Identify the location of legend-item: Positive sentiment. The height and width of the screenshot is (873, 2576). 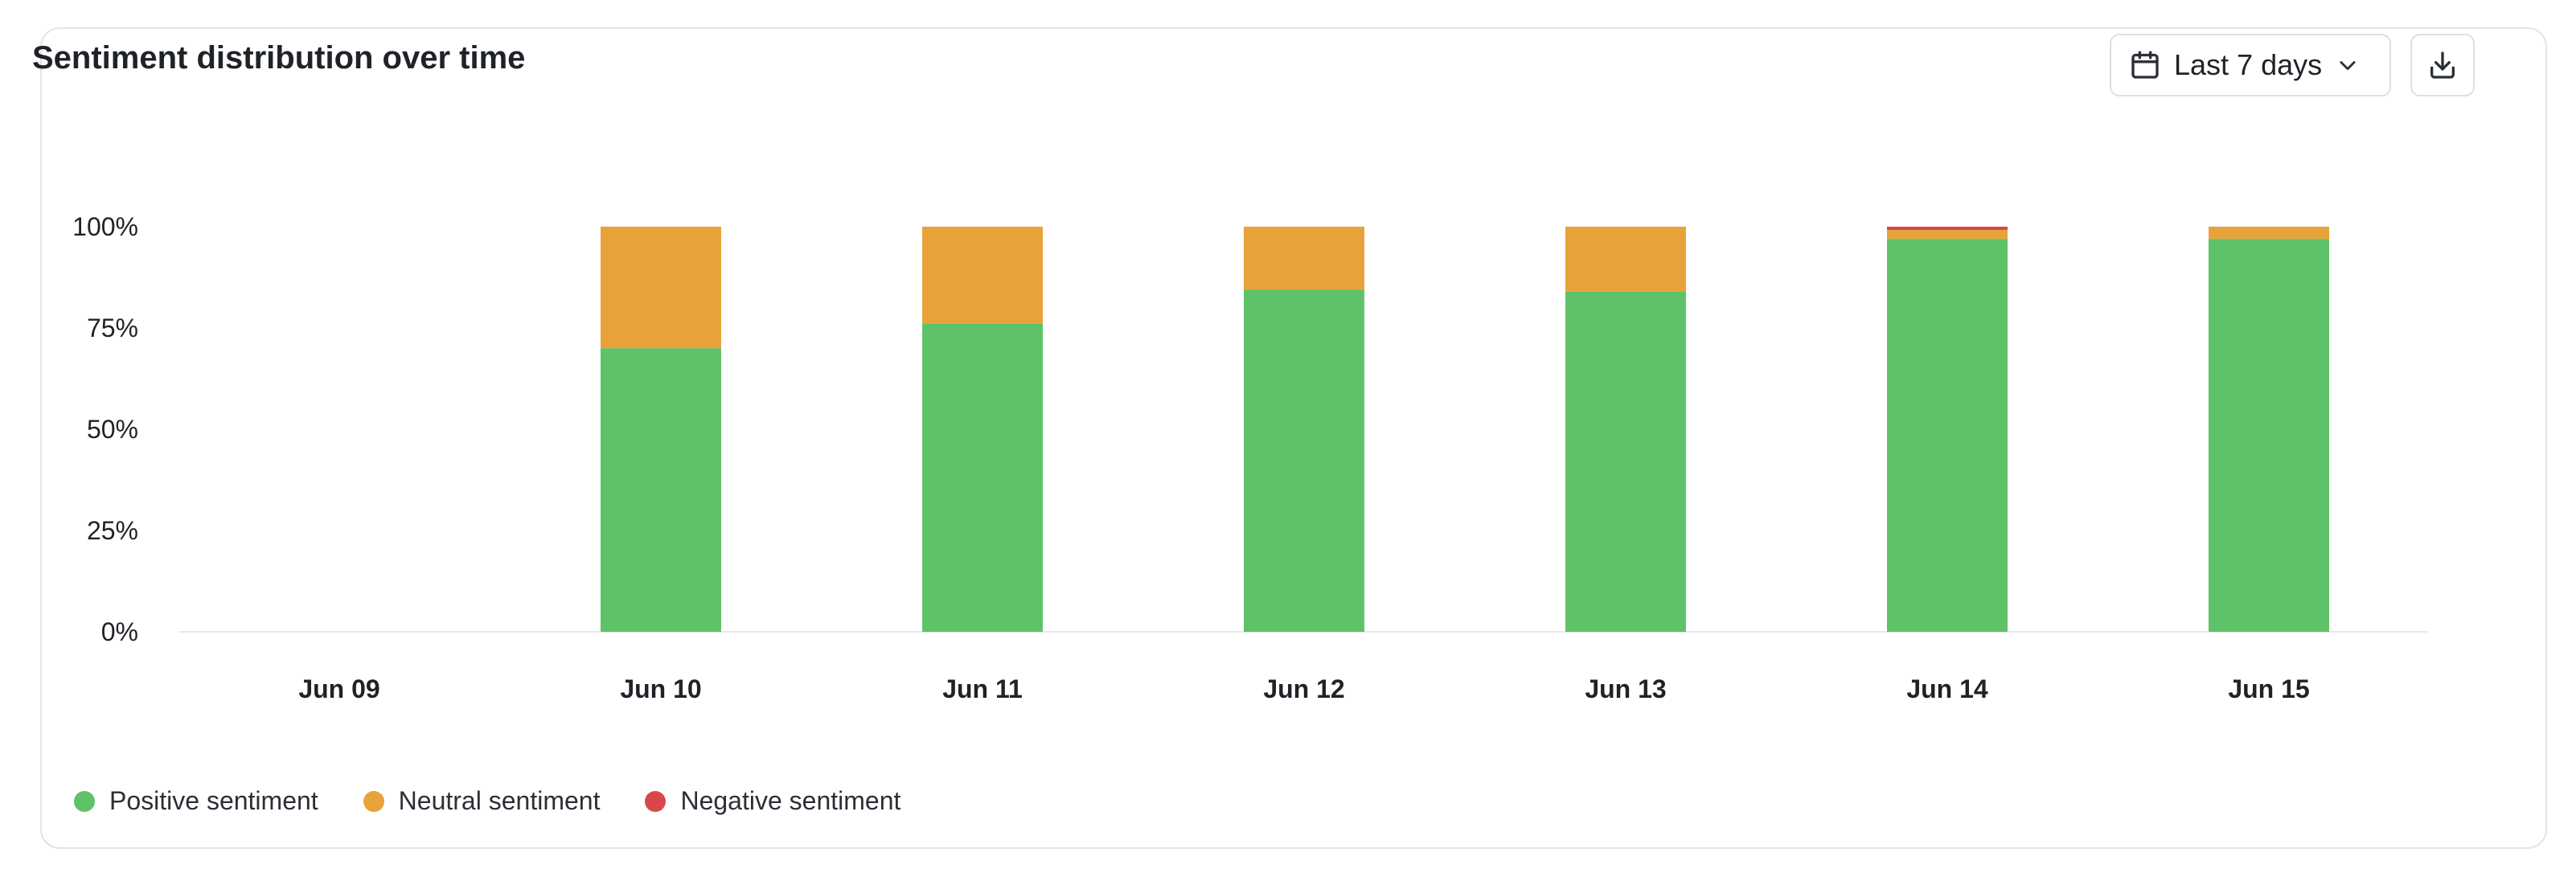
(196, 801).